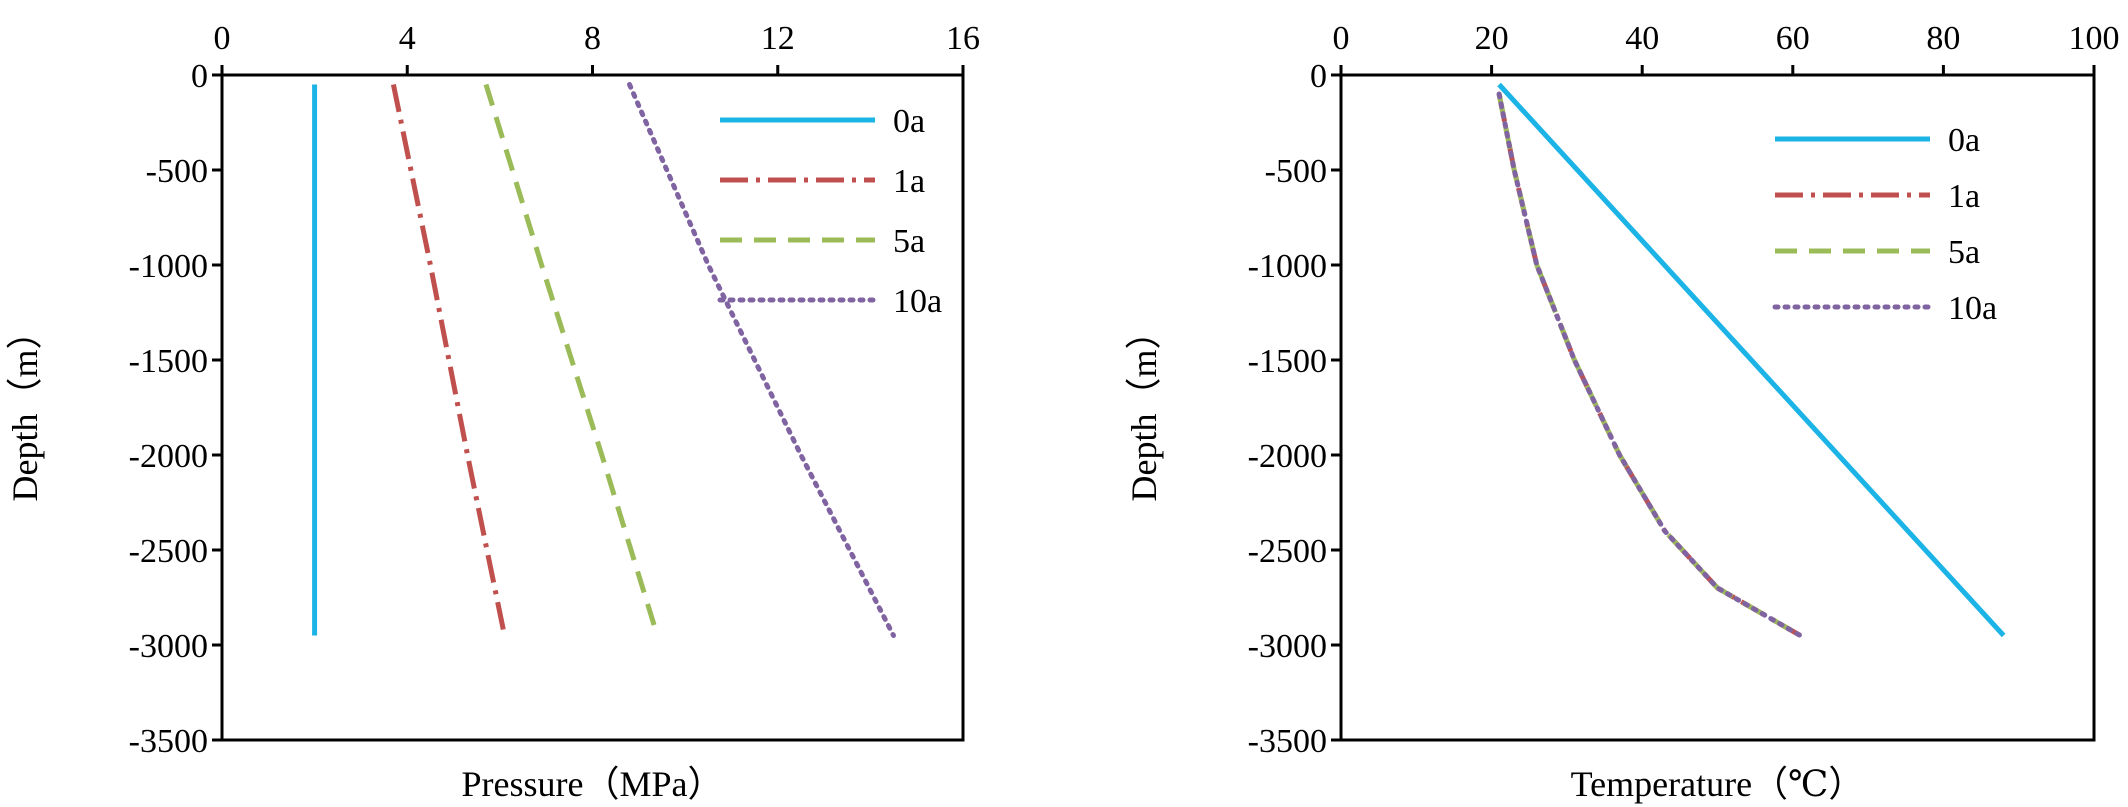  Describe the element at coordinates (1642, 38) in the screenshot. I see `x-tick-label: 40` at that location.